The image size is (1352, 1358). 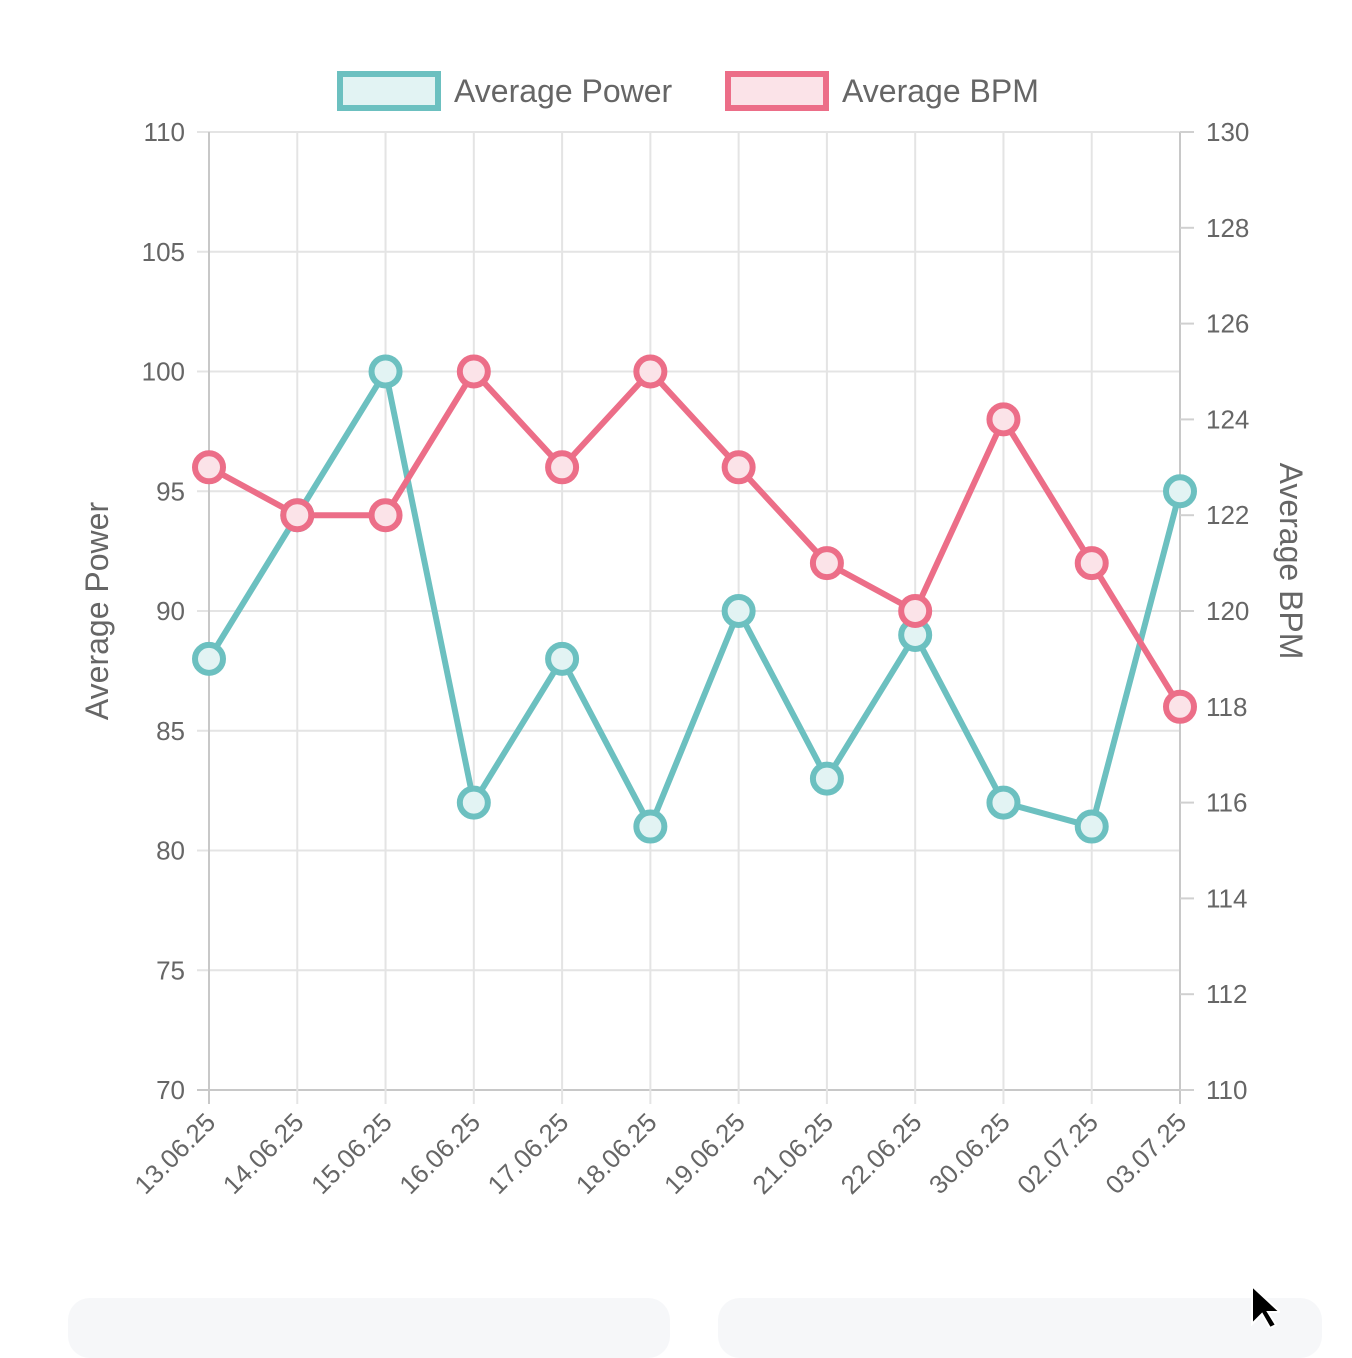 What do you see at coordinates (1227, 611) in the screenshot?
I see `y-right-tick-label: 120` at bounding box center [1227, 611].